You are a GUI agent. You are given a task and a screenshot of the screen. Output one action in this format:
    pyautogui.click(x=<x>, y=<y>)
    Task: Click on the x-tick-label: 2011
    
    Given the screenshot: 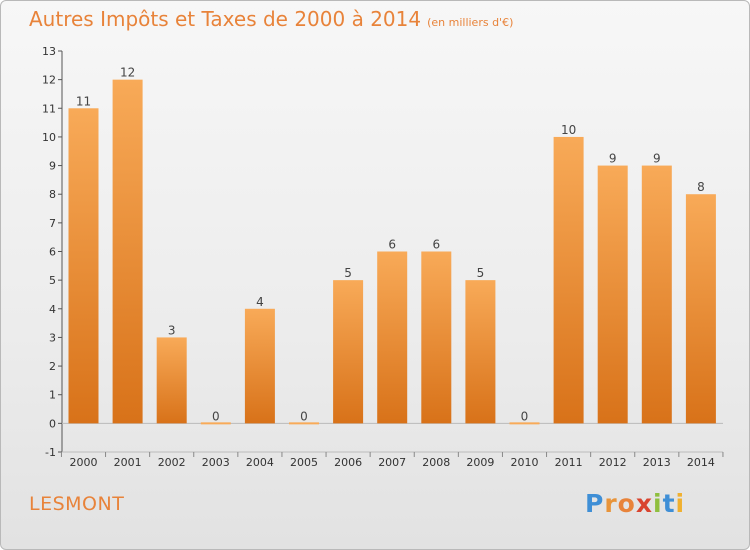 What is the action you would take?
    pyautogui.click(x=569, y=462)
    